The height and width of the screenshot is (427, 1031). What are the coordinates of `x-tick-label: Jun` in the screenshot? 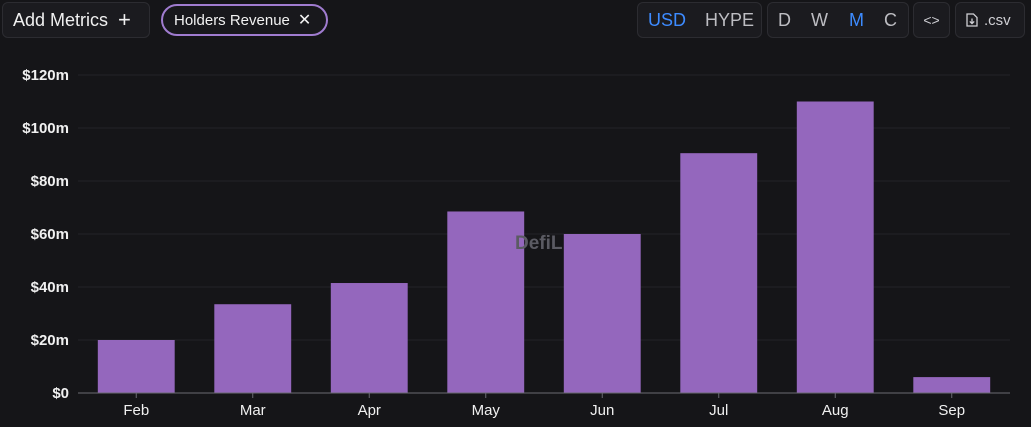 It's located at (602, 410).